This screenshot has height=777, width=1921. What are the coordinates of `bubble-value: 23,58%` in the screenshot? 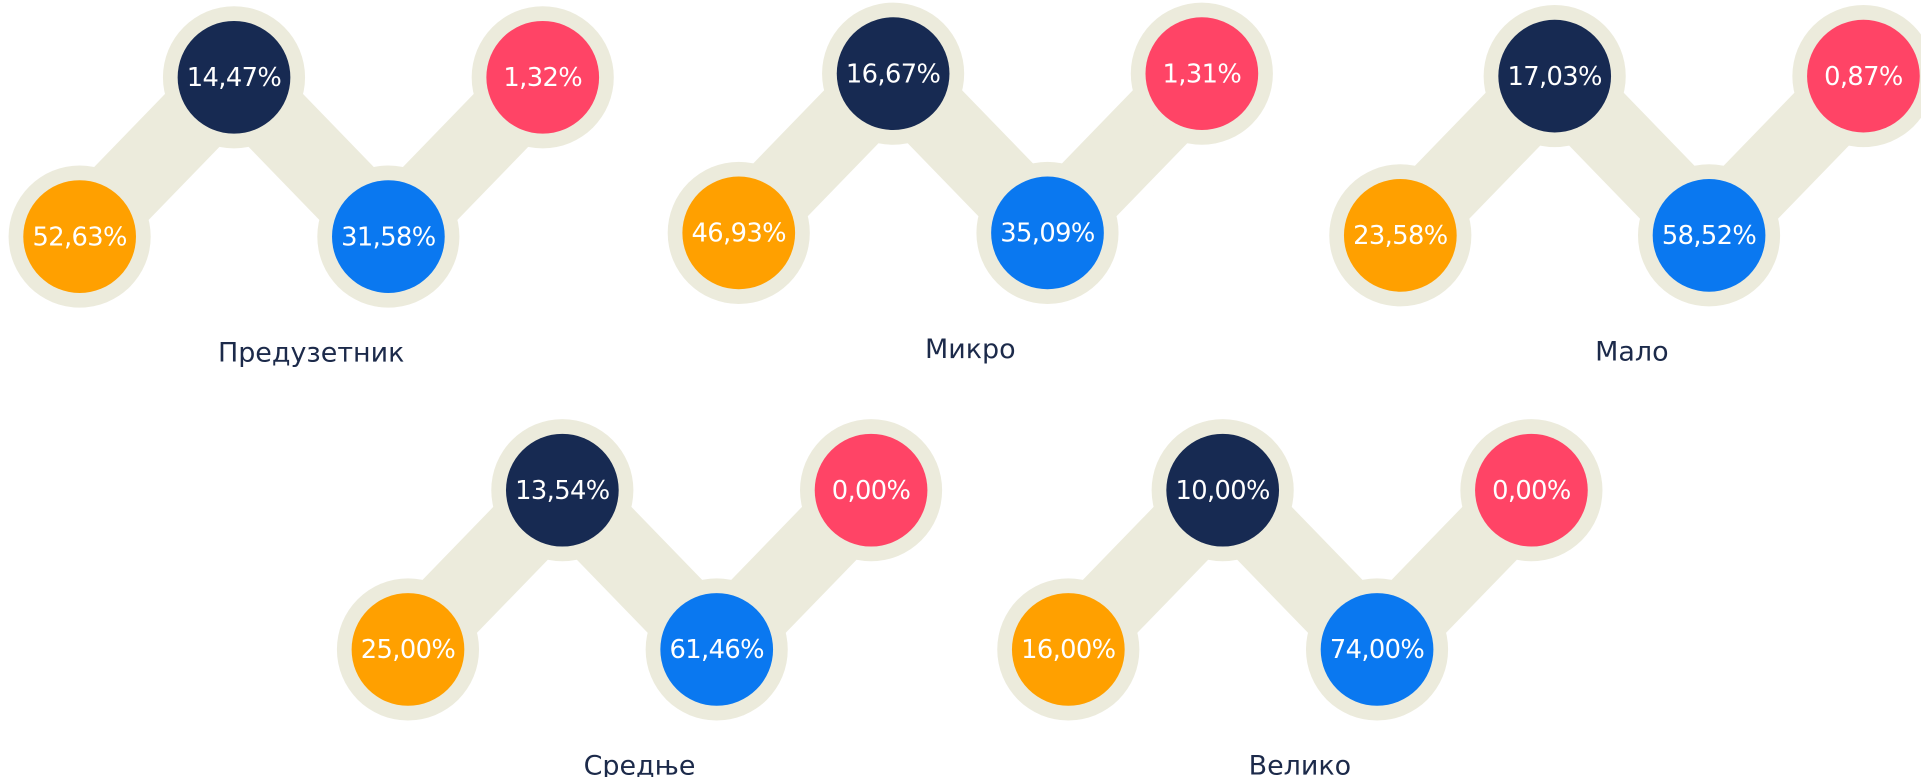 It's located at (1400, 236).